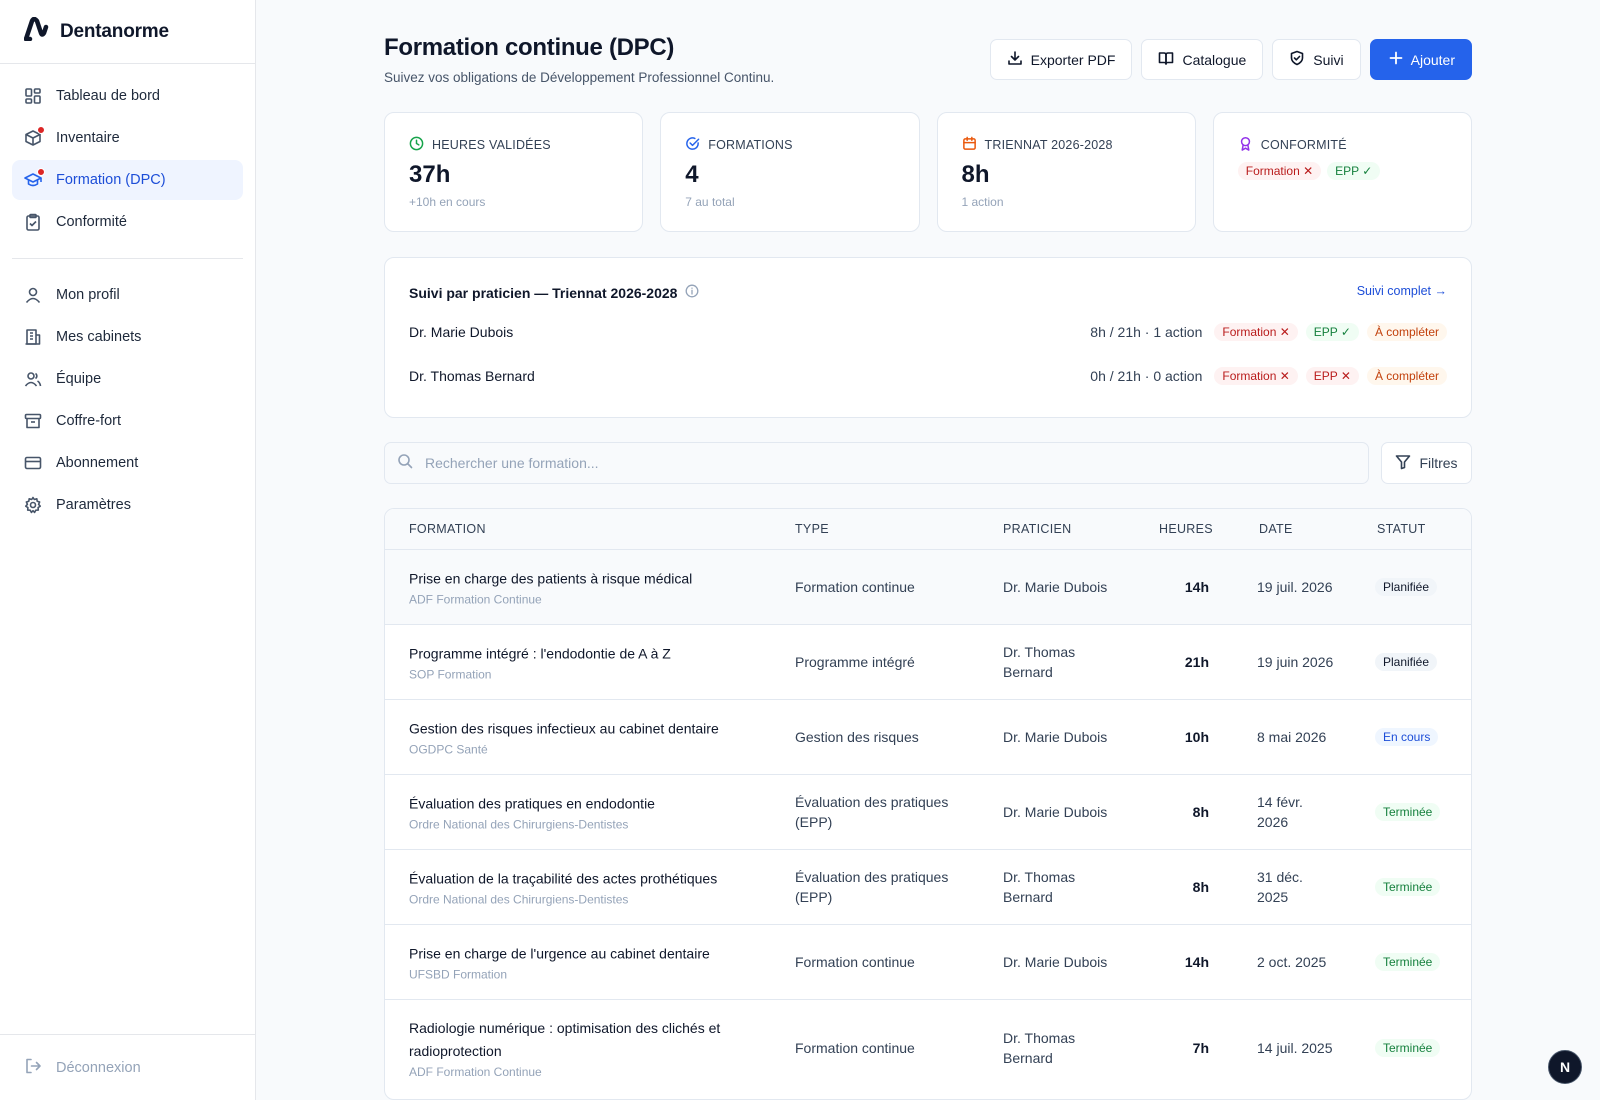 This screenshot has height=1100, width=1600. I want to click on logo-icon, so click(37, 31).